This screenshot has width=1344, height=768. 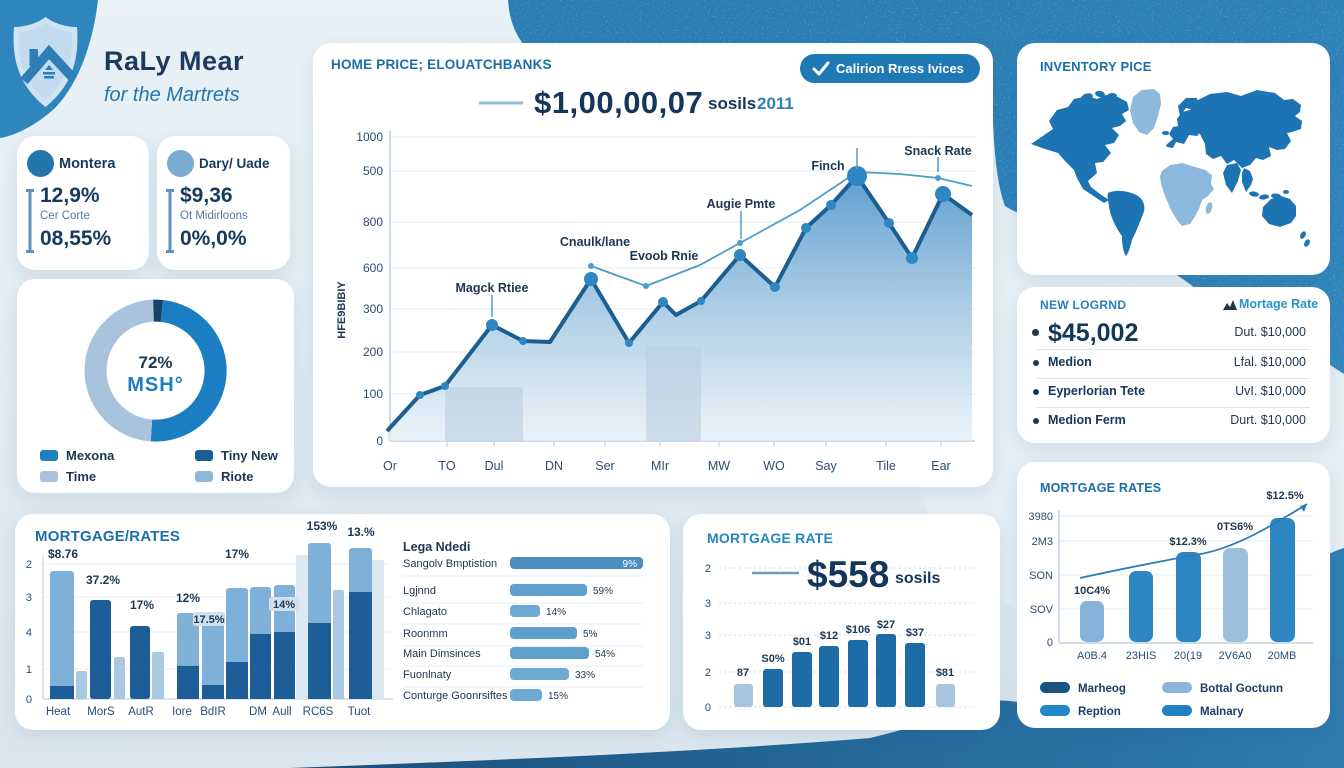 What do you see at coordinates (318, 712) in the screenshot?
I see `svg-text: RC6S` at bounding box center [318, 712].